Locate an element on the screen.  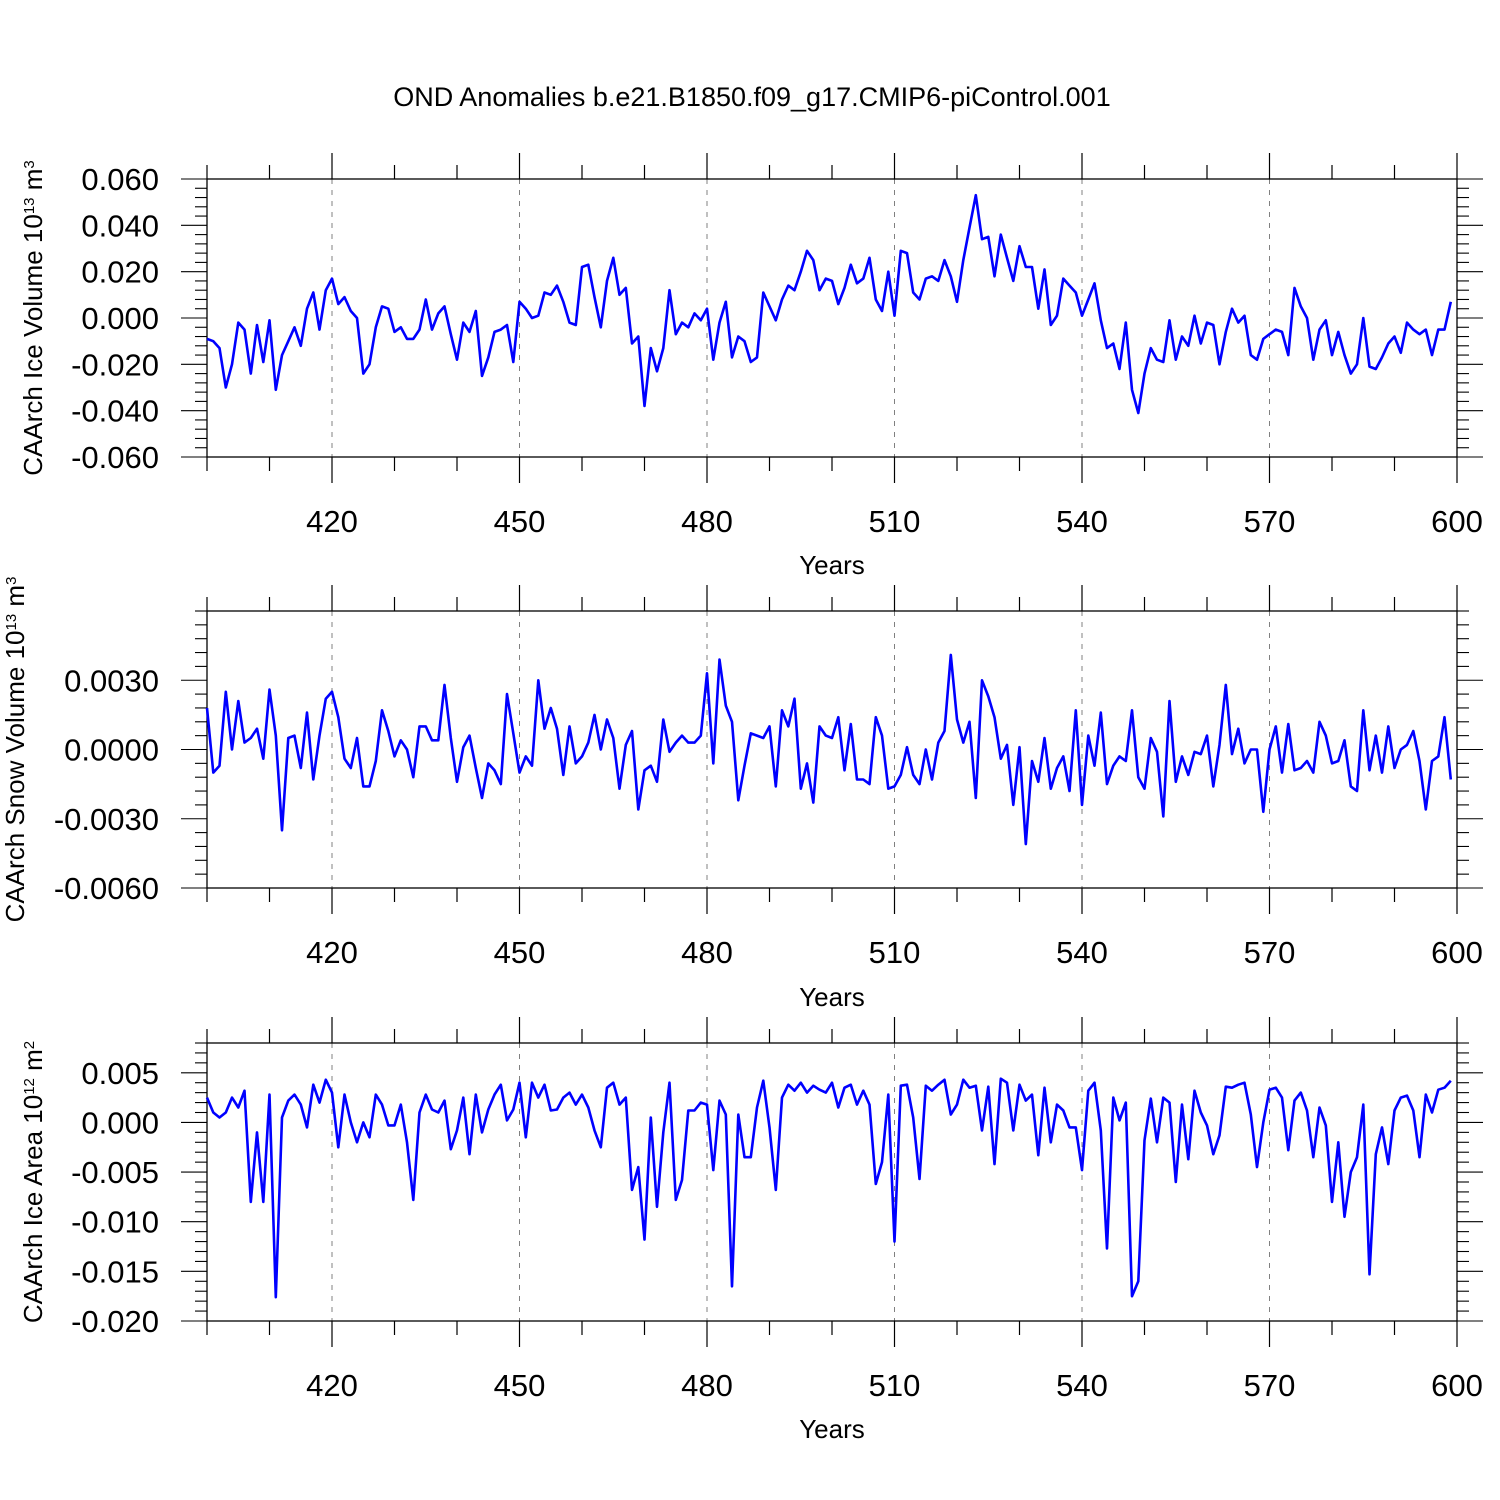
y-axis-label-text: CAArch Snow Volume 10 is located at coordinates (15, 776).